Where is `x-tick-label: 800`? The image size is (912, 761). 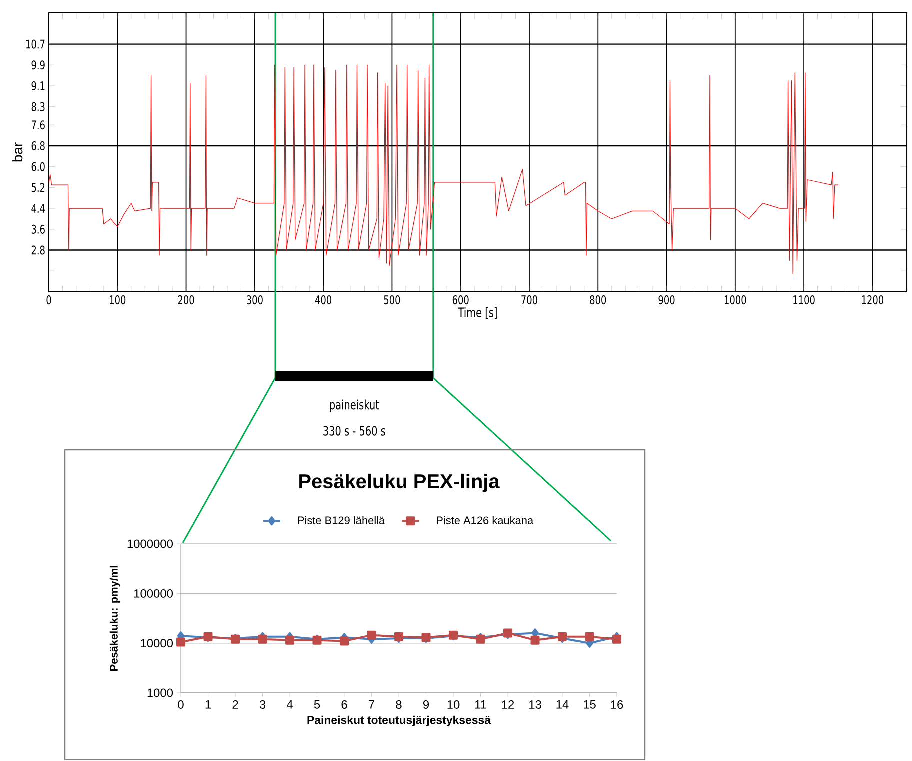 x-tick-label: 800 is located at coordinates (598, 300).